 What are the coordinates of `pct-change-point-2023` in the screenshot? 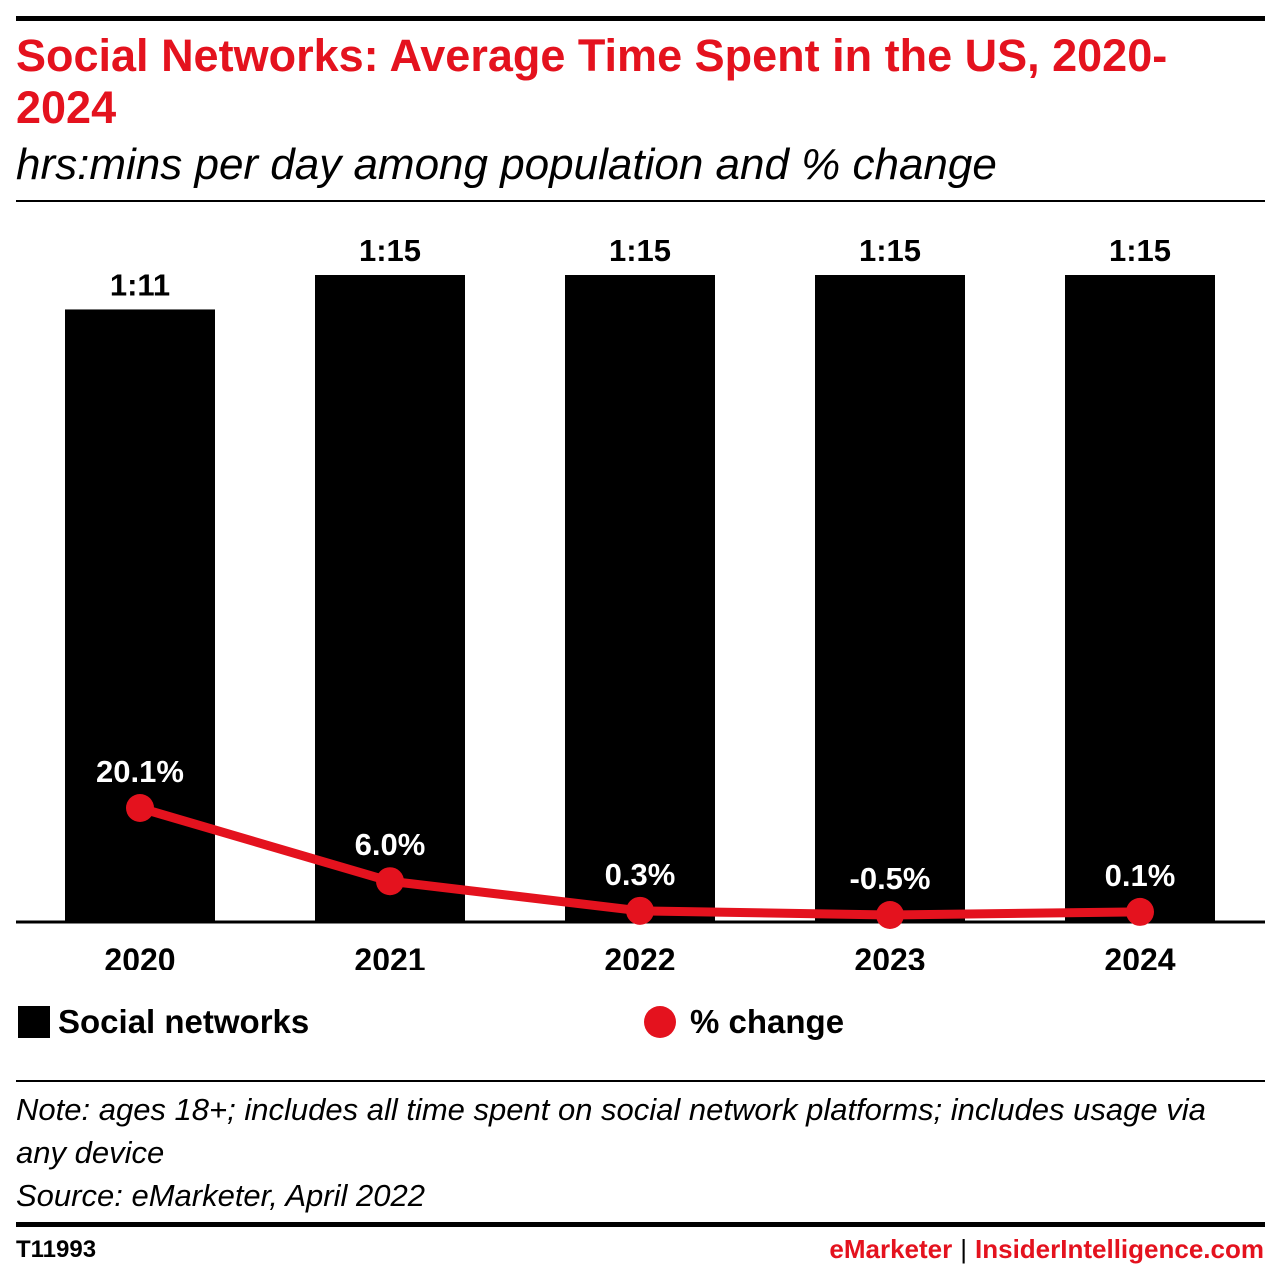 It's located at (890, 915).